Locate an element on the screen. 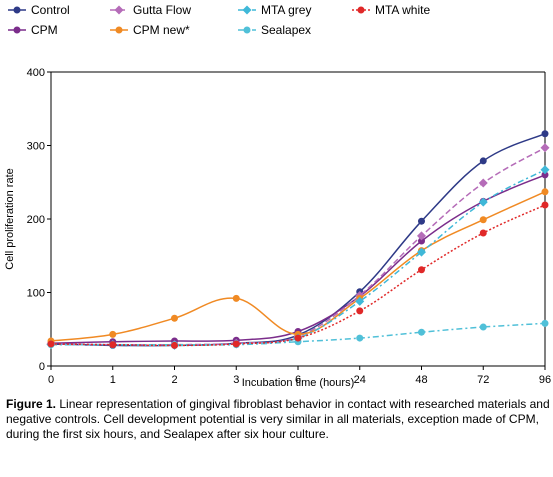 The width and height of the screenshot is (553, 477). figure-label: Figure 1. is located at coordinates (31, 404).